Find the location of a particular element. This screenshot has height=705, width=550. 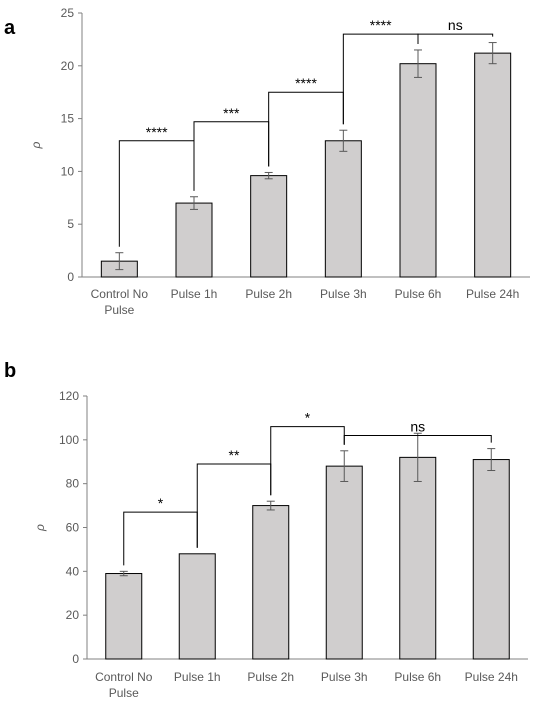

y-tick-label: 10 is located at coordinates (68, 171).